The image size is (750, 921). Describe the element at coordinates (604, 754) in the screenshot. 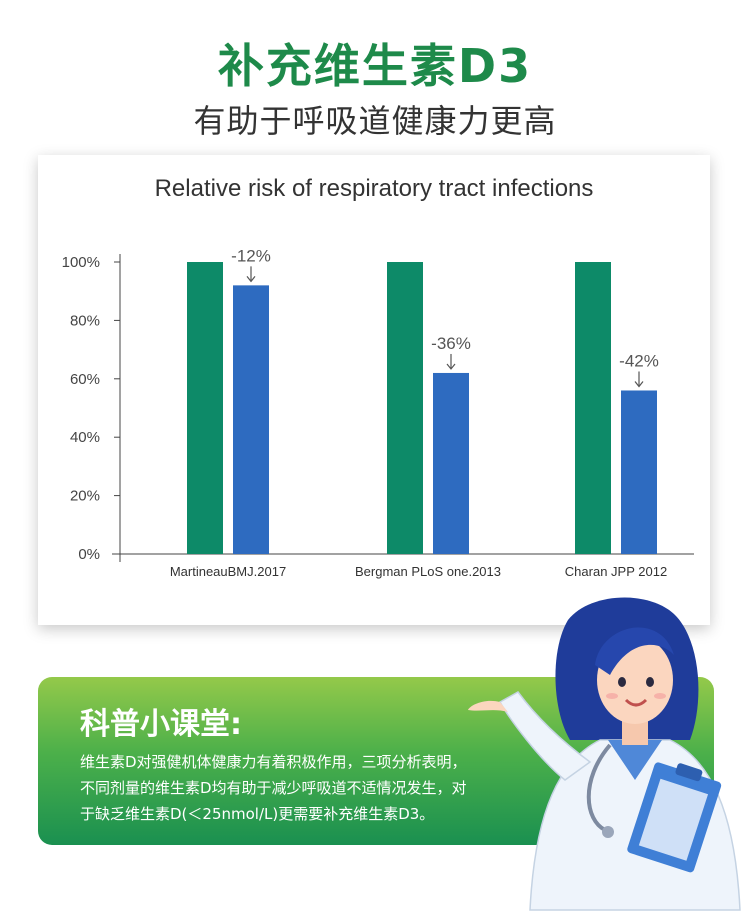

I see `doctor-illustration` at that location.